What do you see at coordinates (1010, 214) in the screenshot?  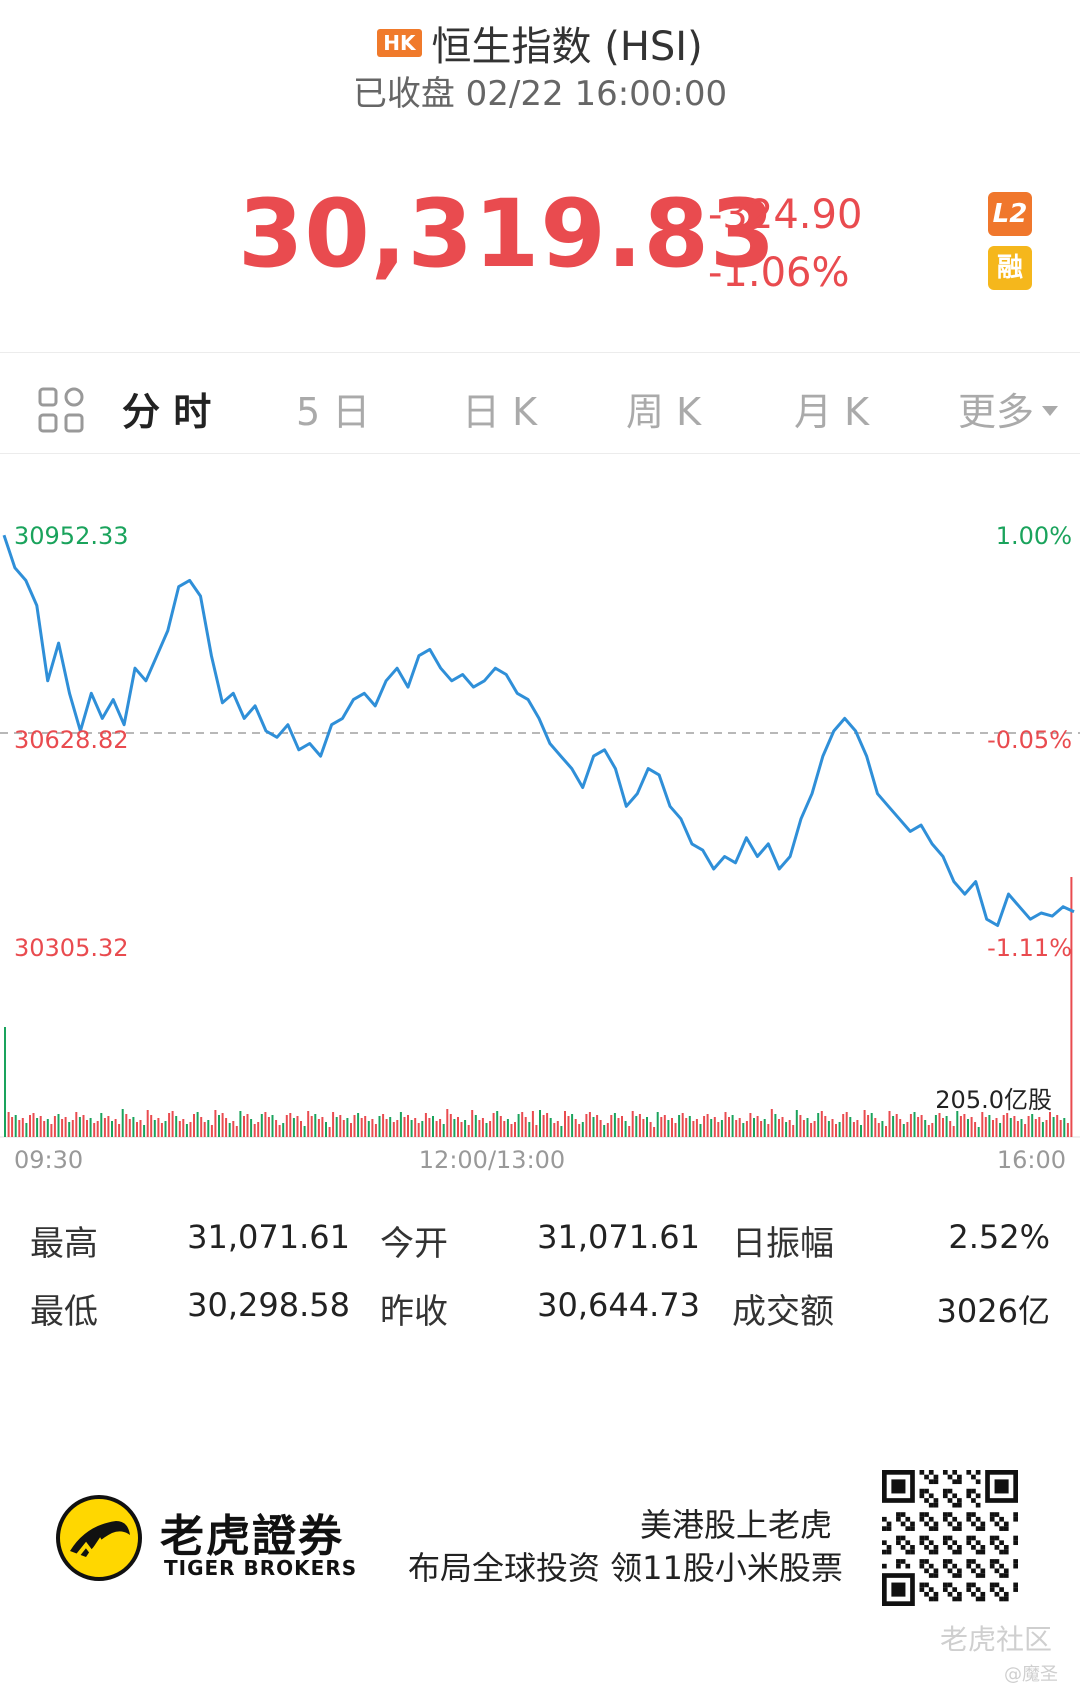 I see `level2-badge: L2` at bounding box center [1010, 214].